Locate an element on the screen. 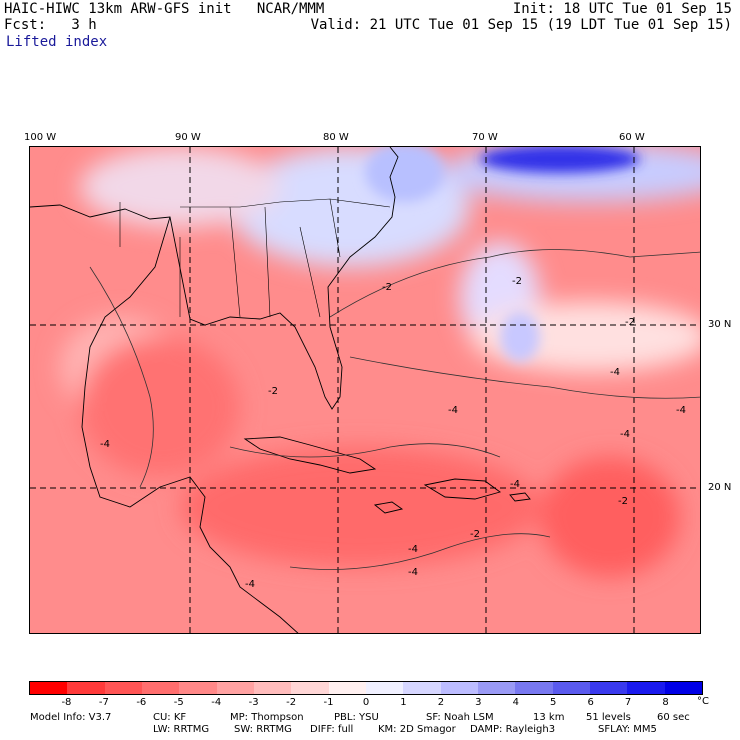 The image size is (740, 740). jamaica-coastline is located at coordinates (388, 507).